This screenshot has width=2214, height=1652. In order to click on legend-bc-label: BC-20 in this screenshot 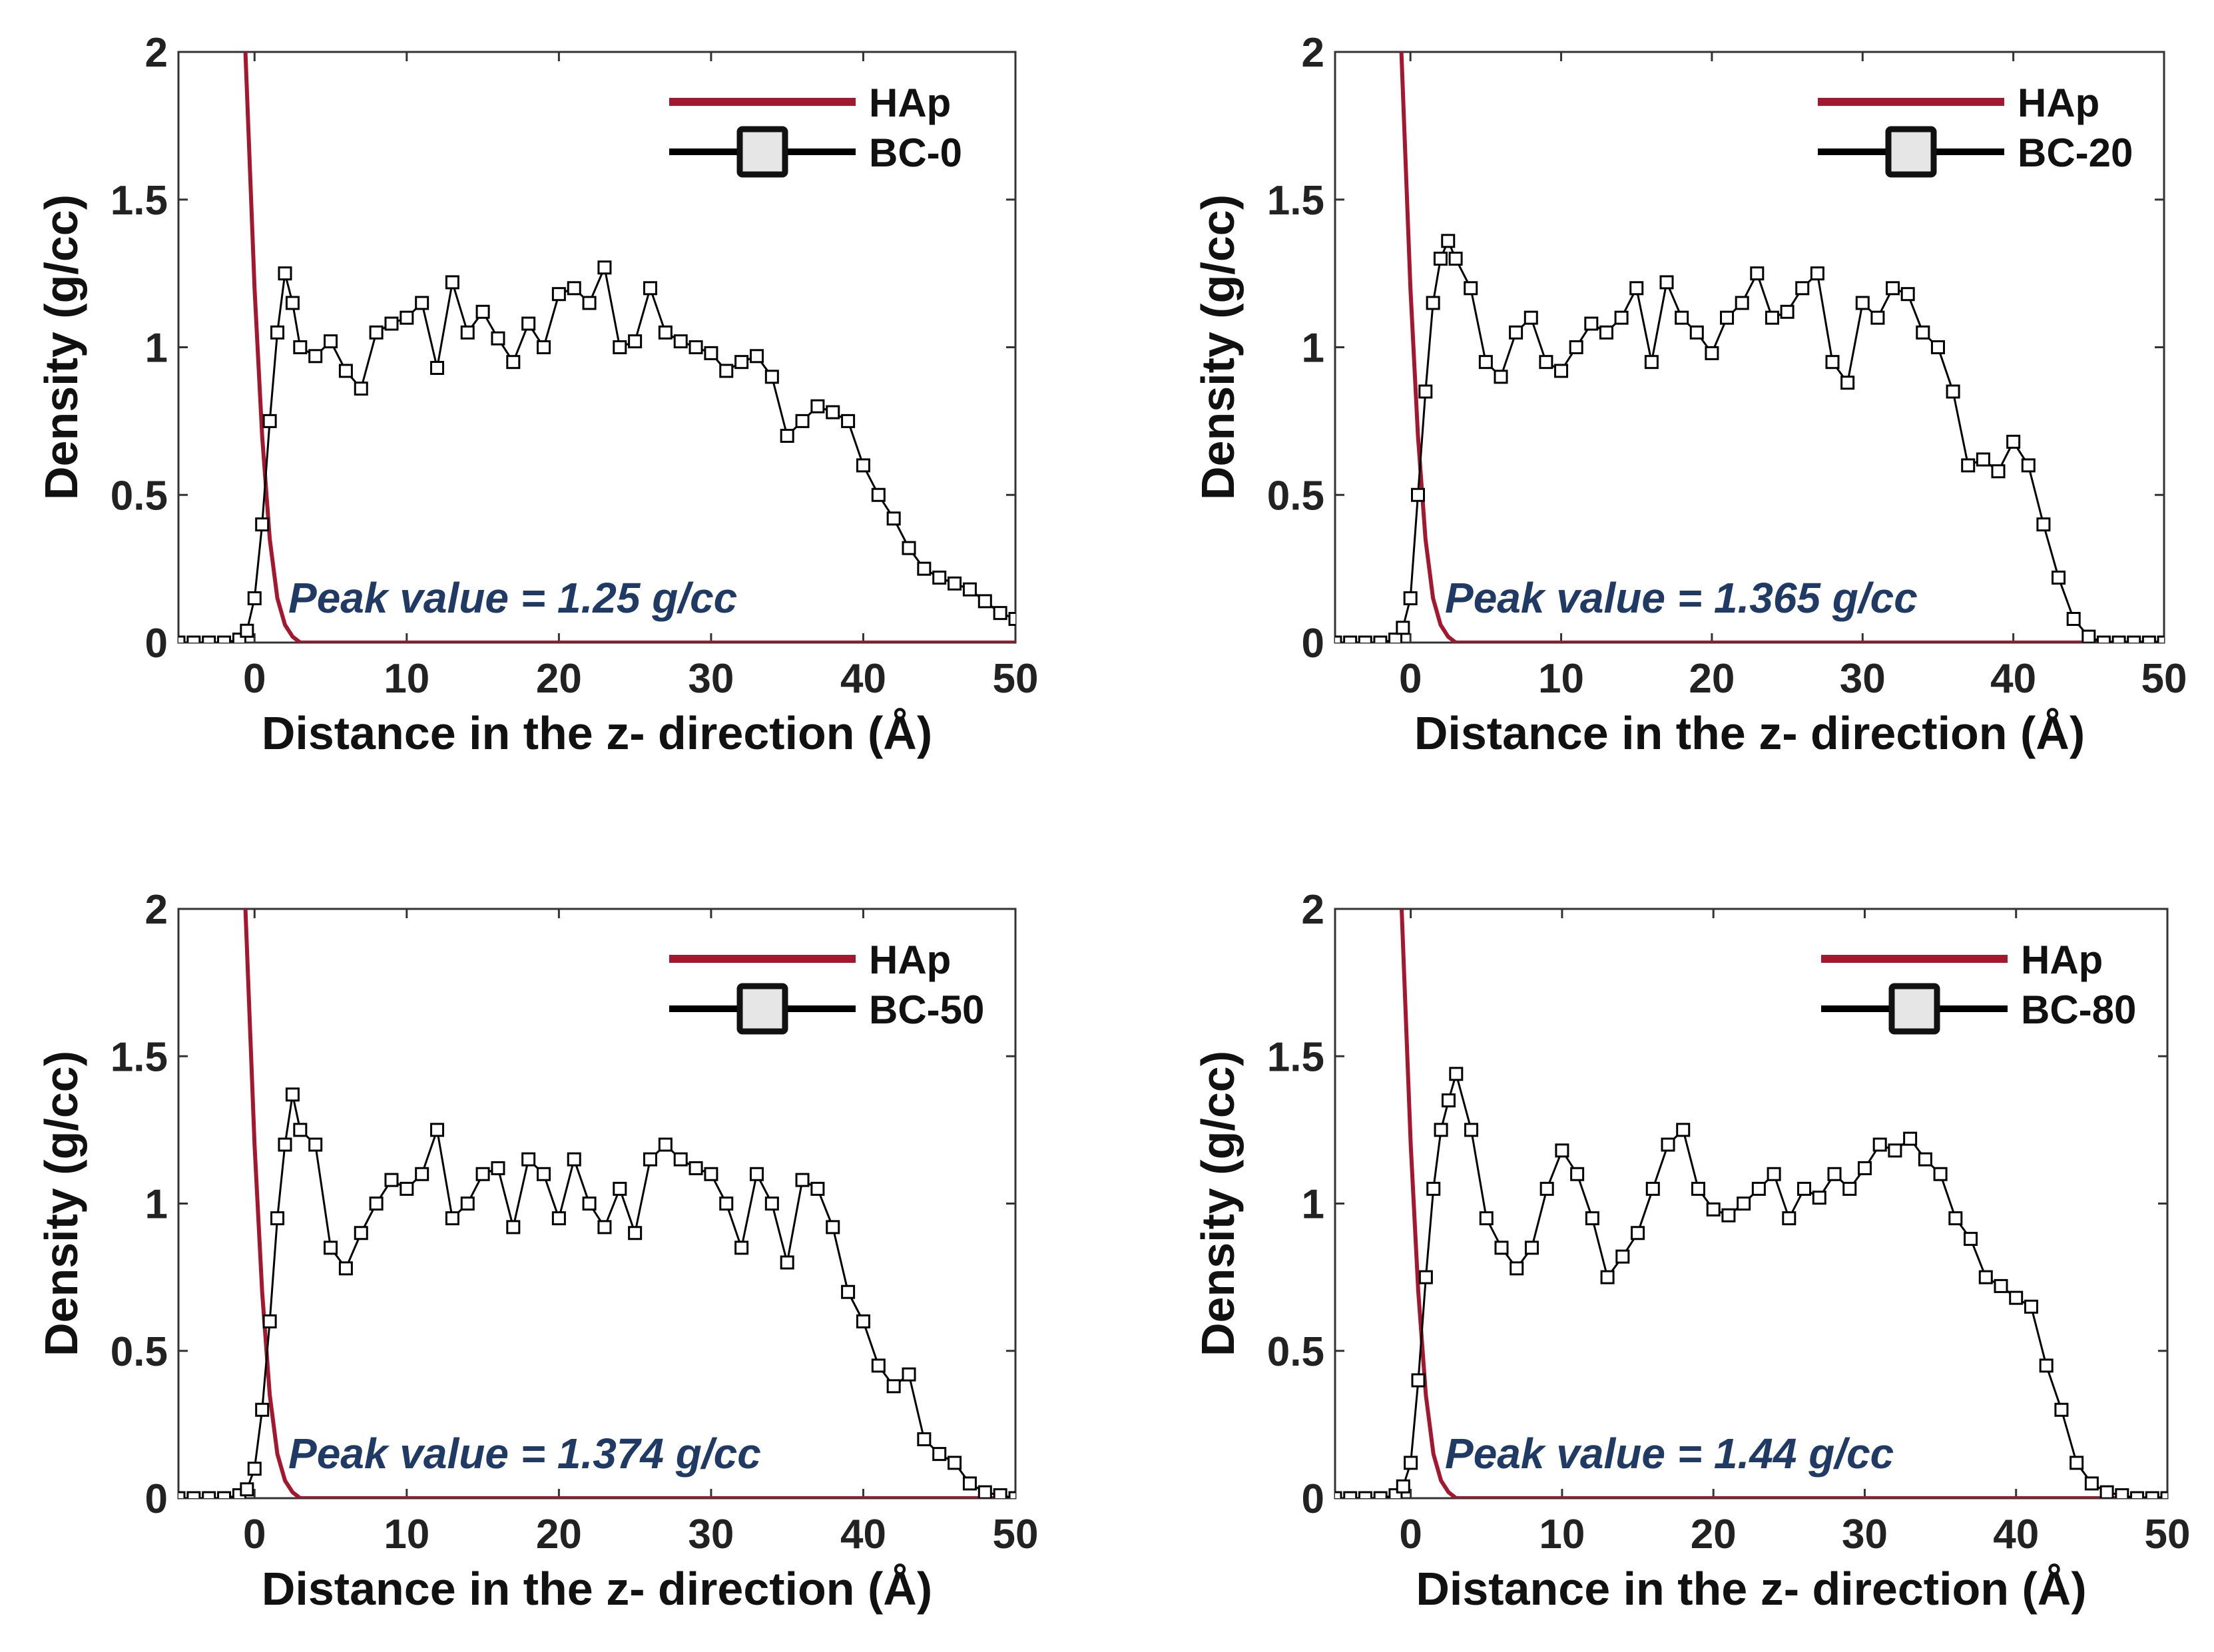, I will do `click(2075, 153)`.